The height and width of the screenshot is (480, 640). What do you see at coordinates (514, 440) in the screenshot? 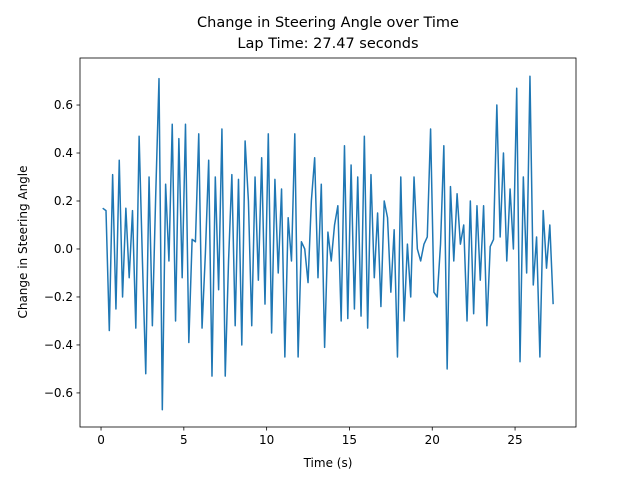
I see `x-tick-label: 25` at bounding box center [514, 440].